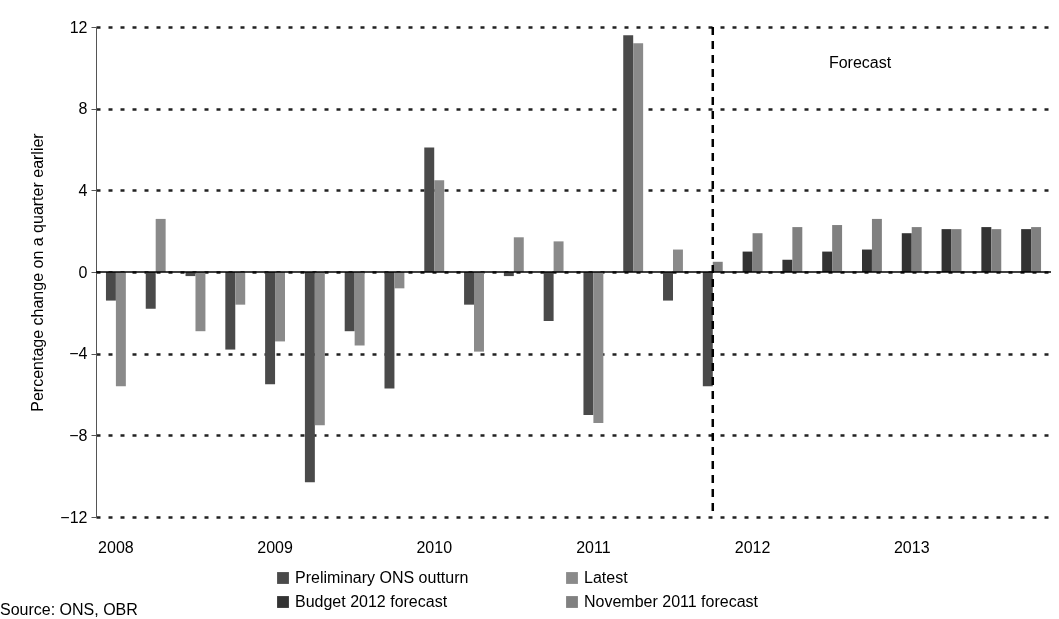 Image resolution: width=1059 pixels, height=619 pixels. I want to click on y-tick-label: 4, so click(83, 190).